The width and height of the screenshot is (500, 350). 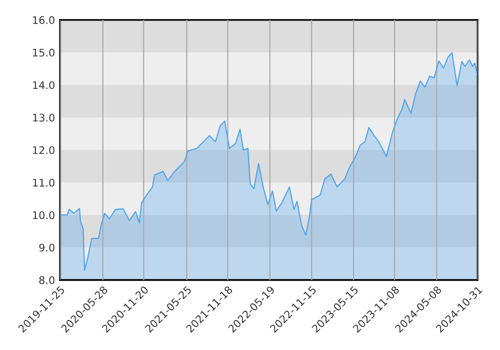 I want to click on y-tick-label: 9.0, so click(x=46, y=248).